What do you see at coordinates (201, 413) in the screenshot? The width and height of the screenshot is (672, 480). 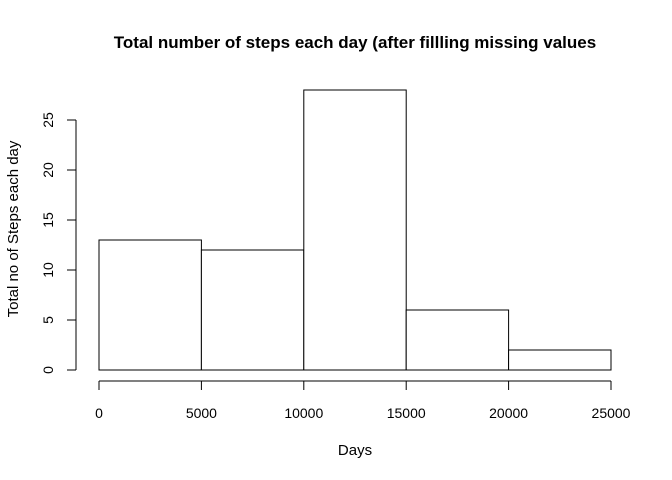 I see `x-tick-label-1: 5000` at bounding box center [201, 413].